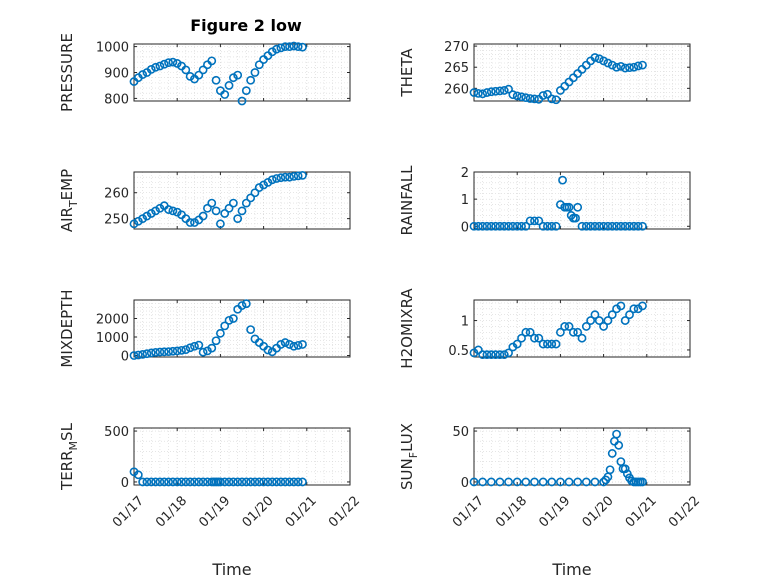 This screenshot has width=778, height=583. Describe the element at coordinates (171, 511) in the screenshot. I see `x-tick-label: 01/18` at that location.